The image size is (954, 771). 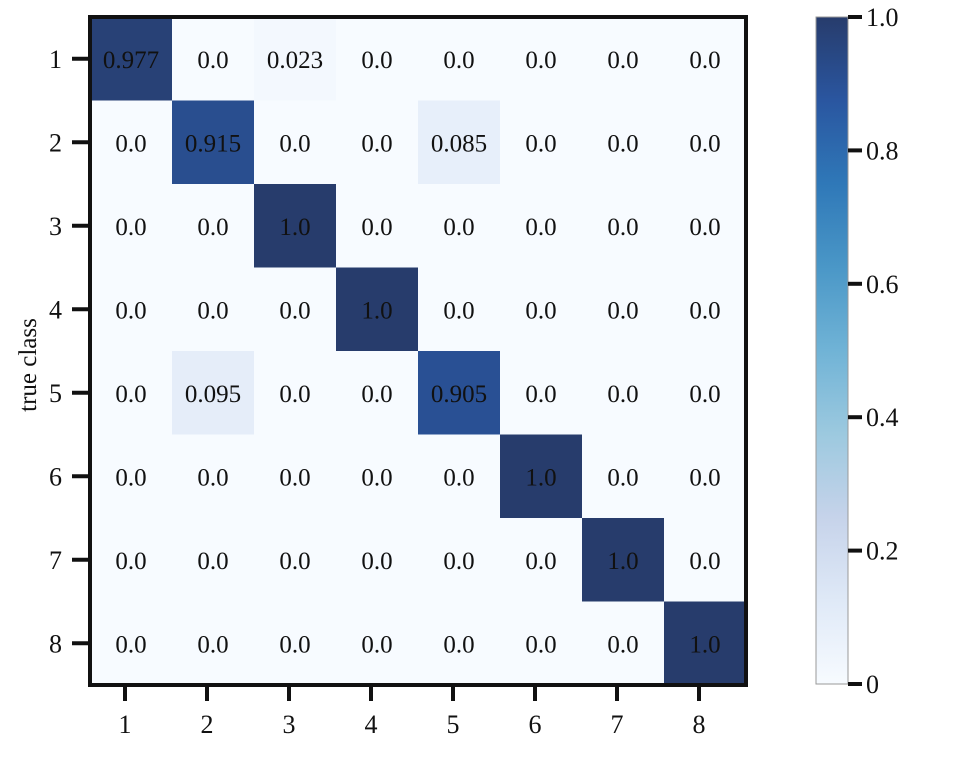 I want to click on cell-value-label-r8-c7: 0.0, so click(x=622, y=644).